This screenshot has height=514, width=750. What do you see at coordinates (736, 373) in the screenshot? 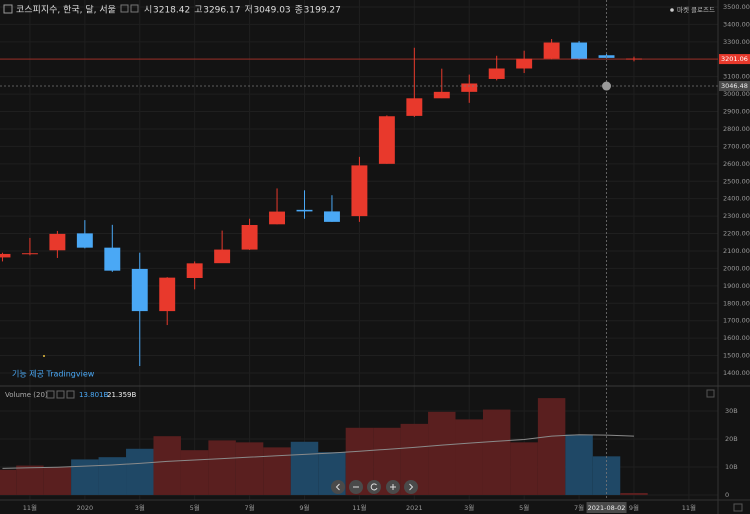
I see `y-tick-label: 1400.00` at bounding box center [736, 373].